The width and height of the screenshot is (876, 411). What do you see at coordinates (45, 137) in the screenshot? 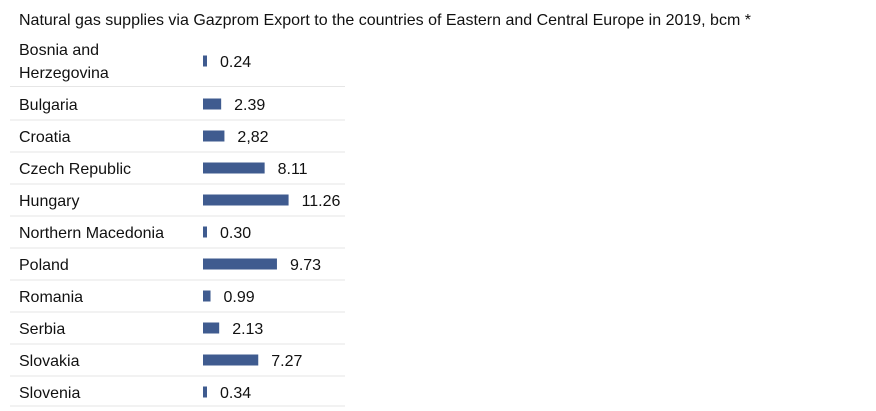
I see `category-label: Croatia` at bounding box center [45, 137].